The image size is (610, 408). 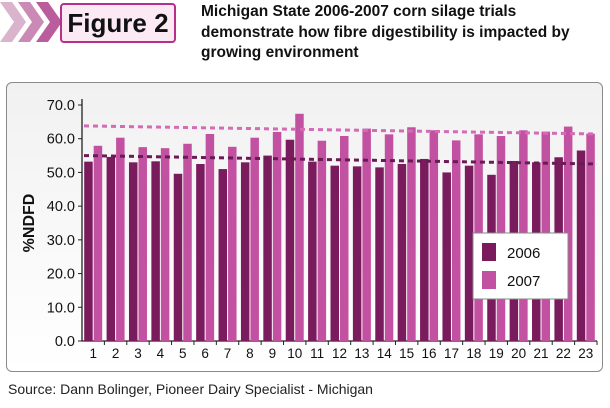 I want to click on figure-label: Figure 2, so click(x=118, y=23).